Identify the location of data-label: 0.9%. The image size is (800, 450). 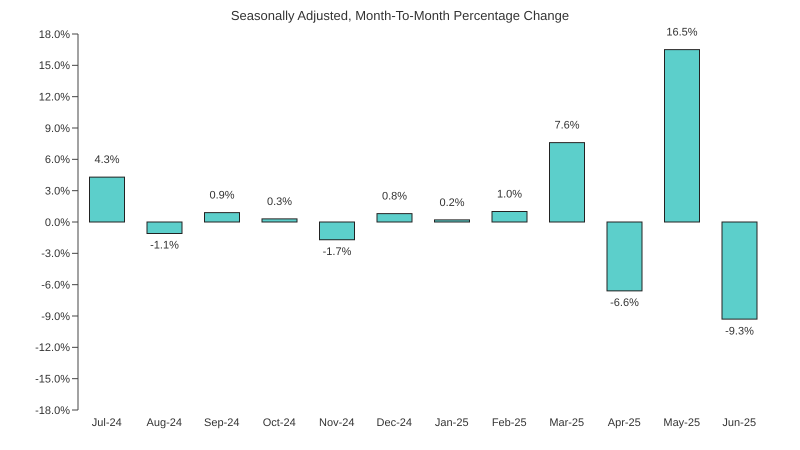
(222, 196).